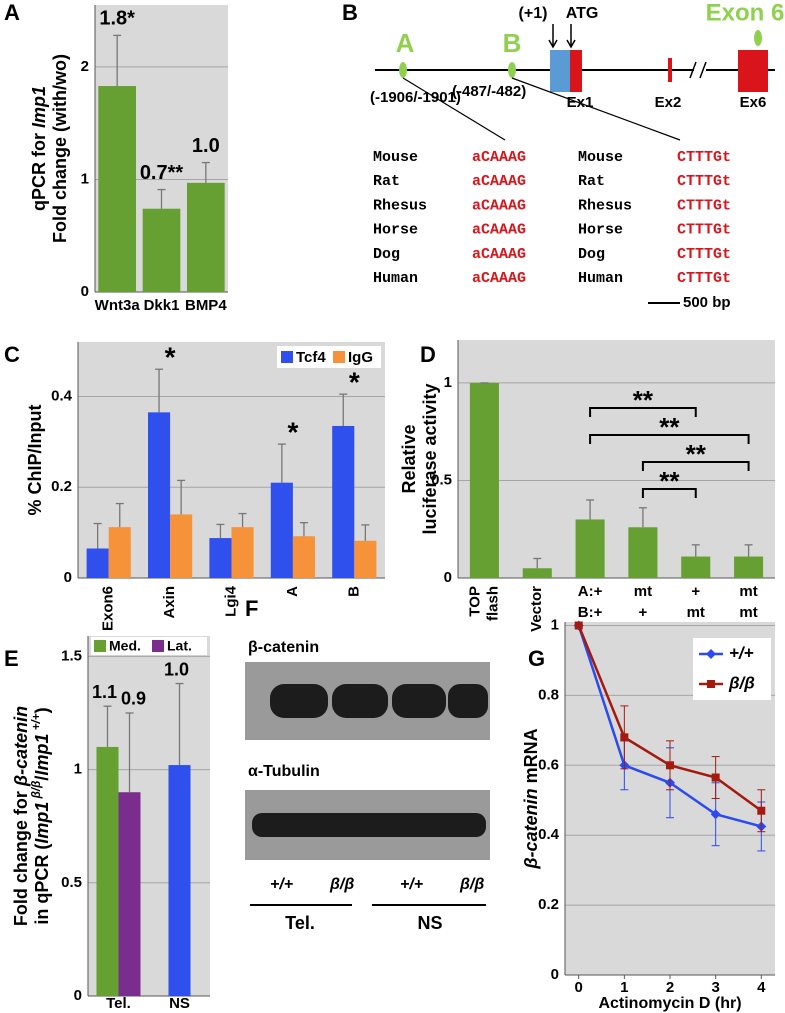 The image size is (785, 1013). I want to click on value-label: 1.1, so click(104, 692).